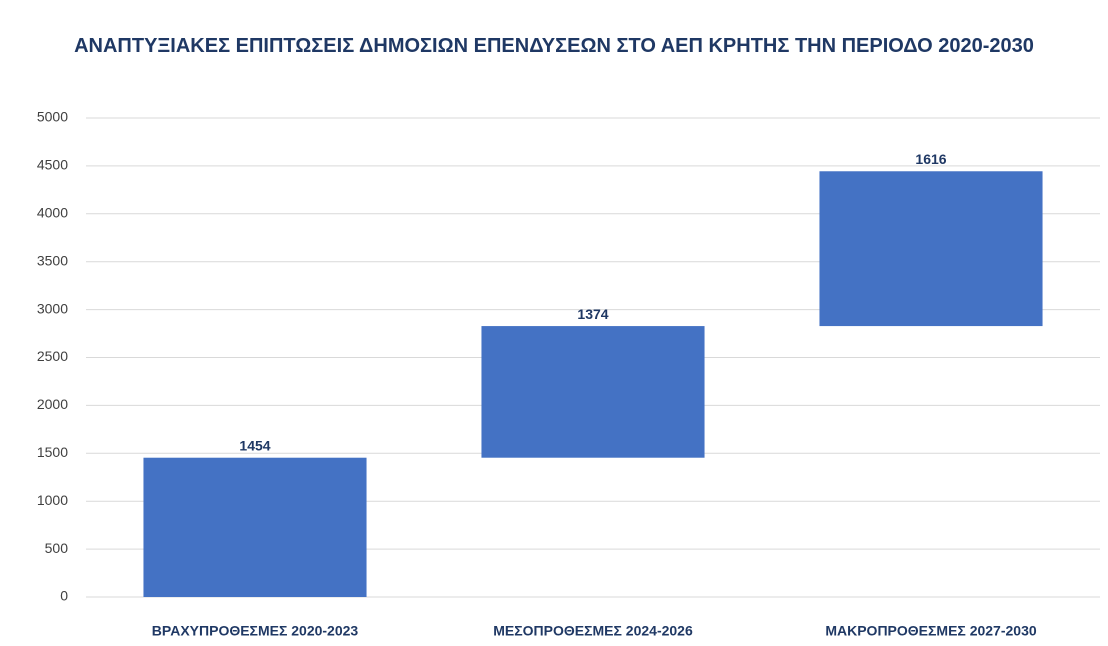  What do you see at coordinates (52, 165) in the screenshot?
I see `y-tick-label: 4500` at bounding box center [52, 165].